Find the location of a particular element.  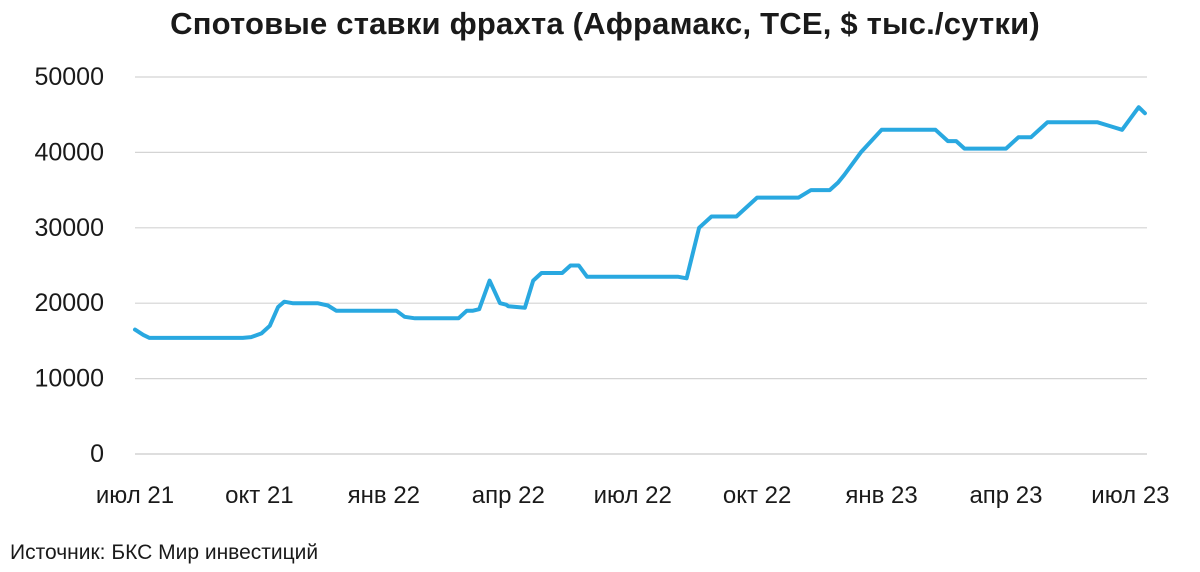

x-tick-label: янв 22 is located at coordinates (384, 495).